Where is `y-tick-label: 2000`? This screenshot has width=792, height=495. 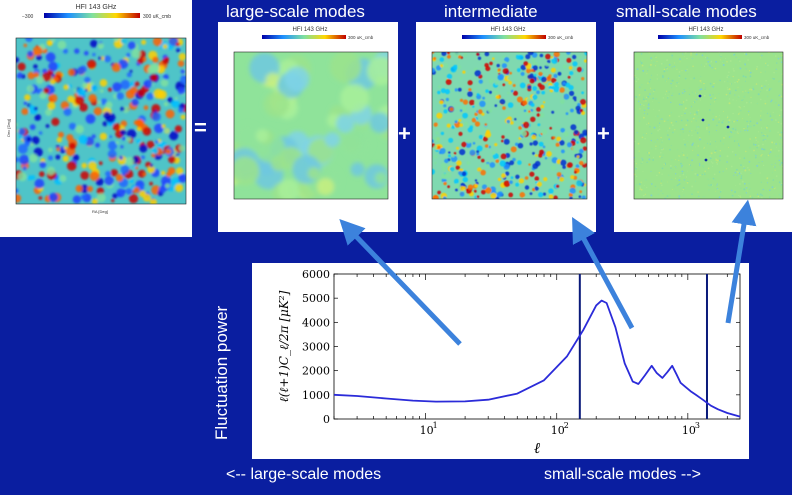
y-tick-label: 2000 is located at coordinates (316, 371).